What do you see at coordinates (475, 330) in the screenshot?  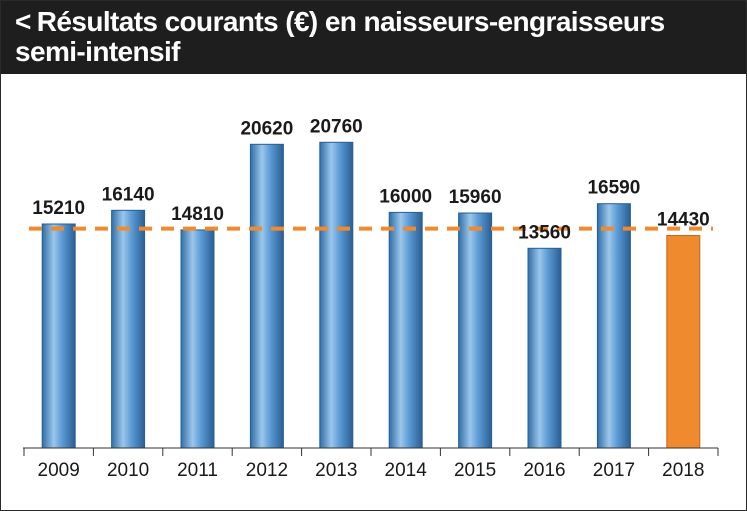 I see `bar-2015` at bounding box center [475, 330].